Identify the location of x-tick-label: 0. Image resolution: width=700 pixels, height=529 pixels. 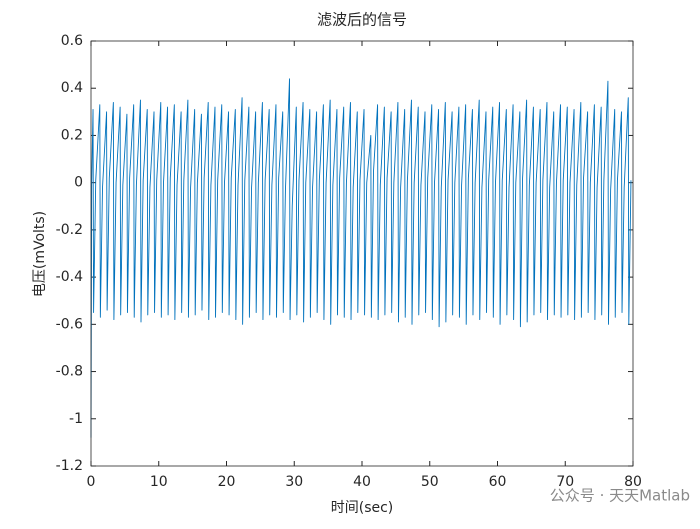
(91, 482).